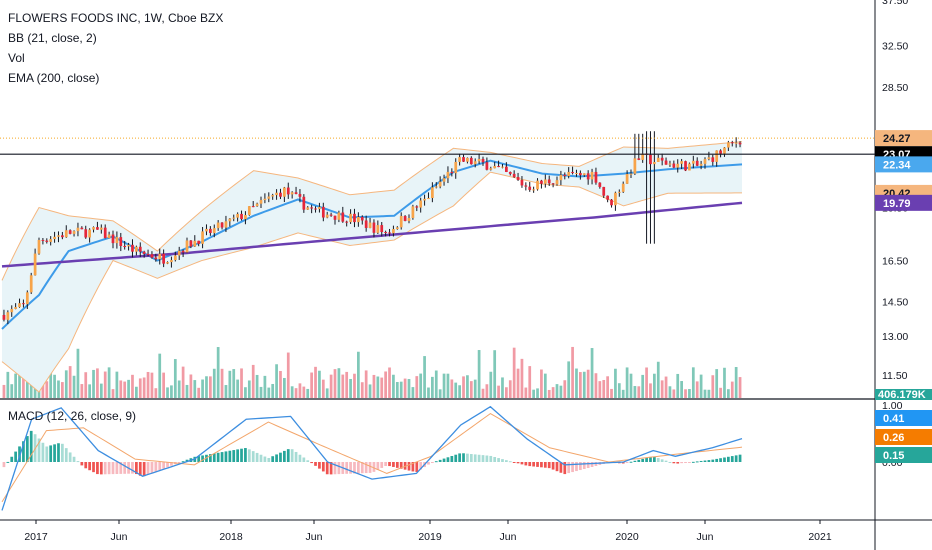 This screenshot has width=932, height=550. Describe the element at coordinates (705, 537) in the screenshot. I see `time-axis-label: Jun` at that location.